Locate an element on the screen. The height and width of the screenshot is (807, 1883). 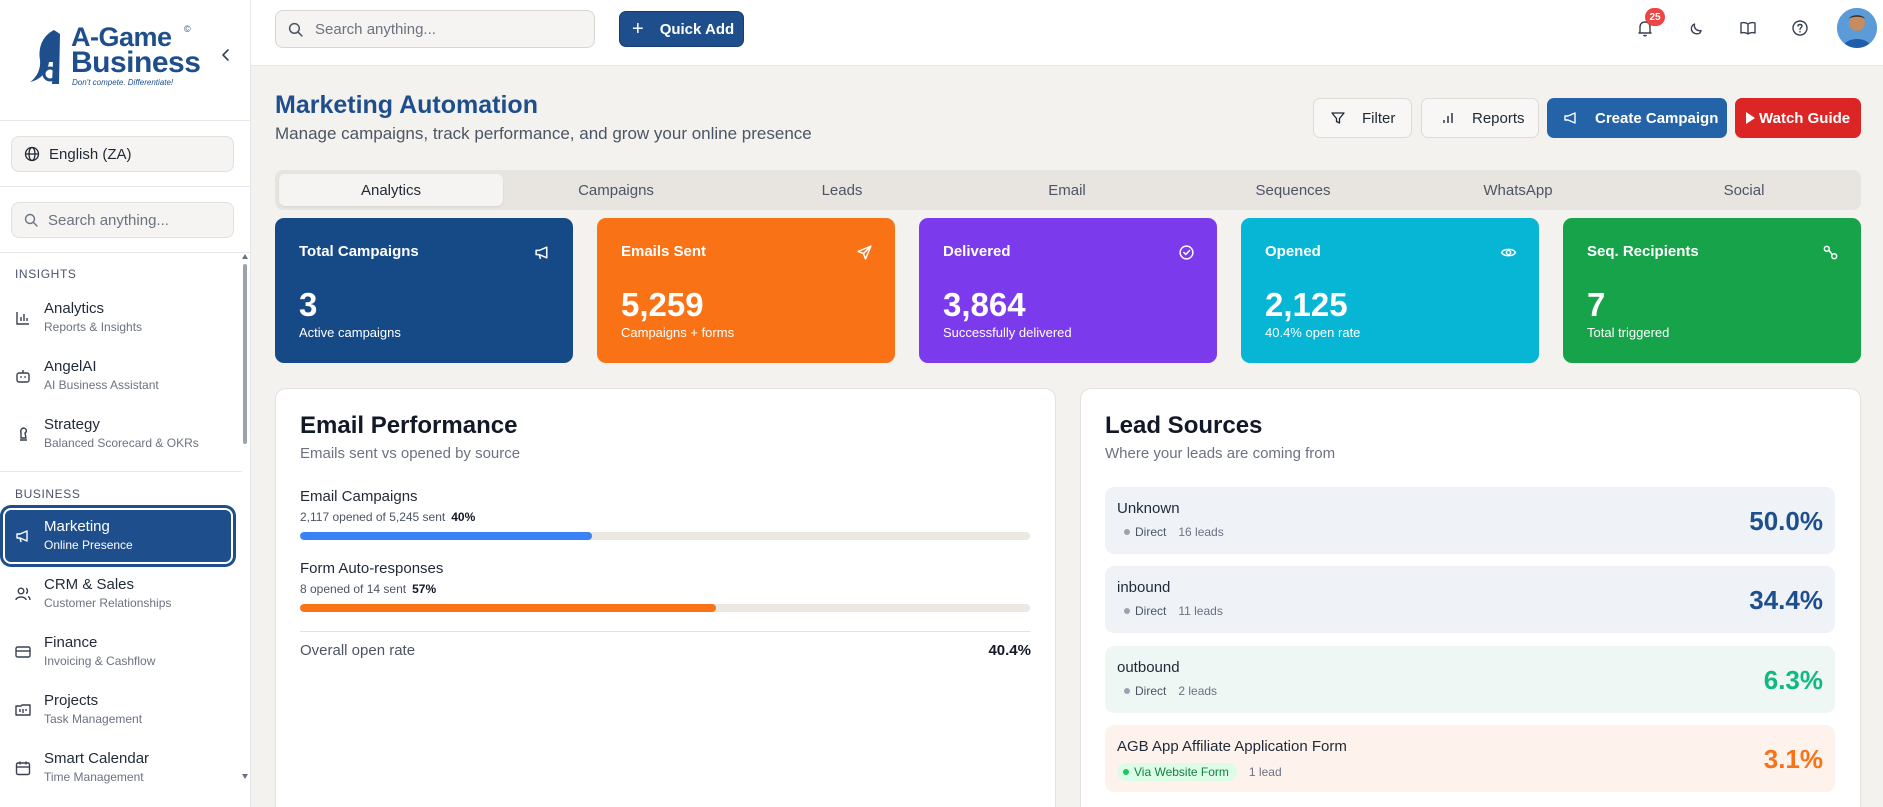
help-icon is located at coordinates (1800, 28).